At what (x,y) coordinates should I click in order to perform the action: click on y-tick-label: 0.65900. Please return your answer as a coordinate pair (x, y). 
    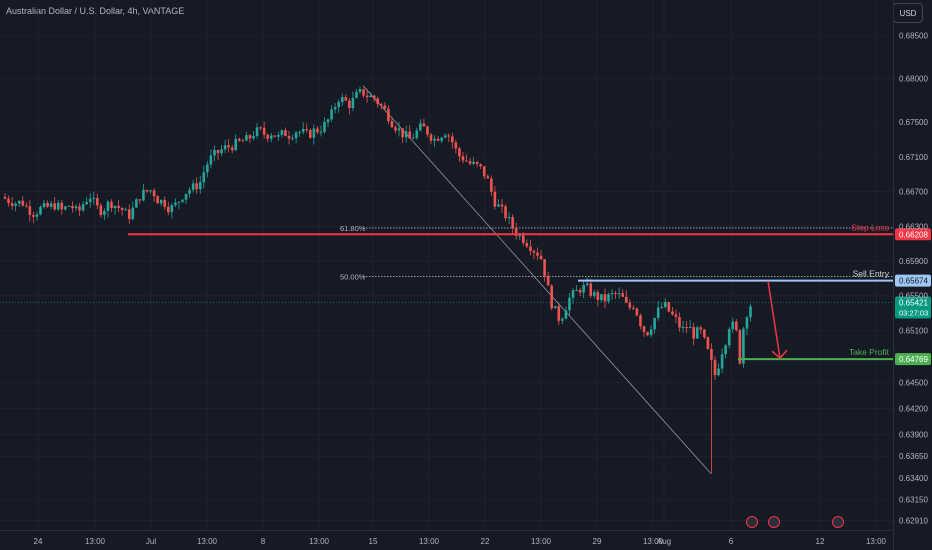
    Looking at the image, I should click on (913, 261).